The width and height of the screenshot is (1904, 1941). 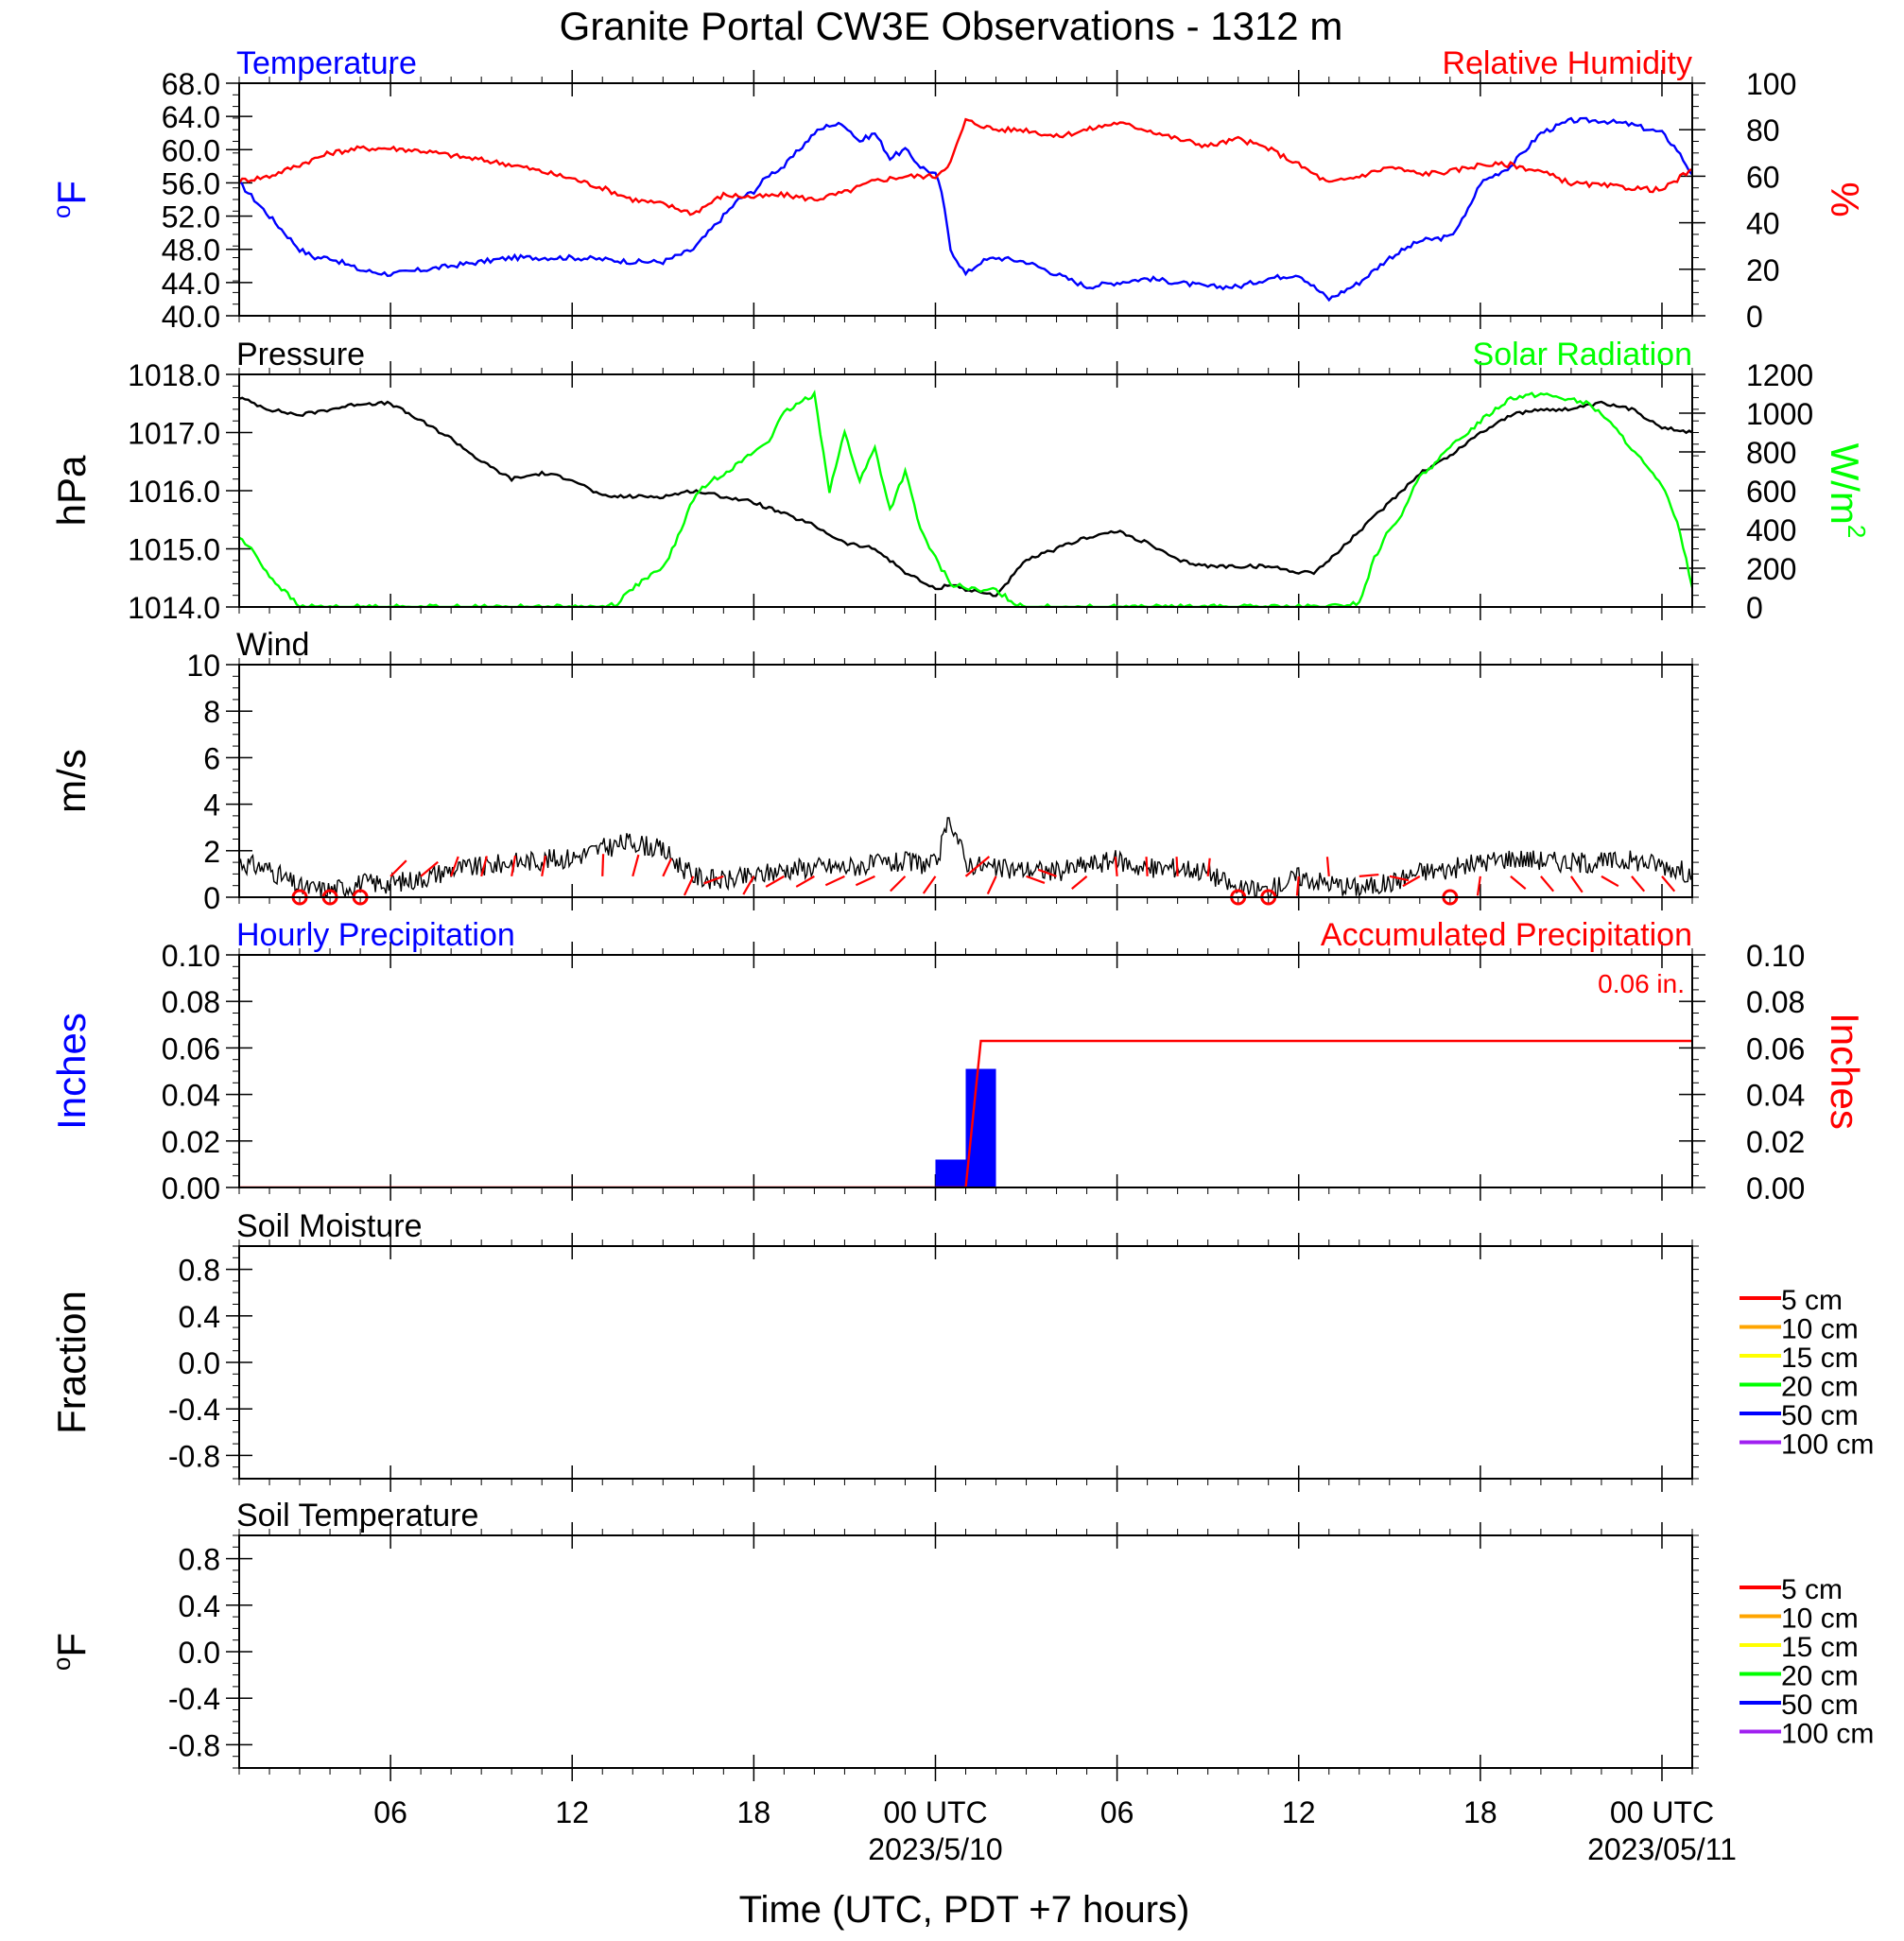 I want to click on y-tick-label-right: 100, so click(x=1771, y=84).